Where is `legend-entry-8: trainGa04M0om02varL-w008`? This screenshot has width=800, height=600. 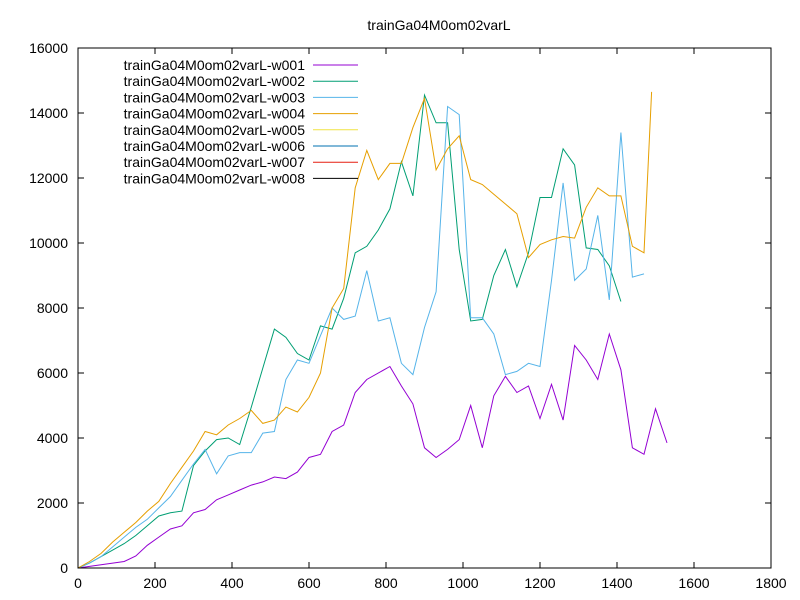 legend-entry-8: trainGa04M0om02varL-w008 is located at coordinates (241, 178).